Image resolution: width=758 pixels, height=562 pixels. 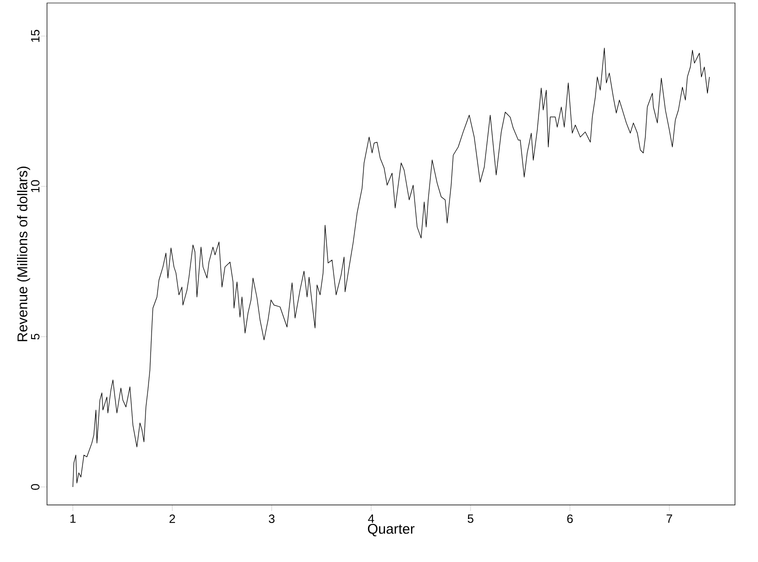 I want to click on x-tick-label: 3, so click(x=271, y=519).